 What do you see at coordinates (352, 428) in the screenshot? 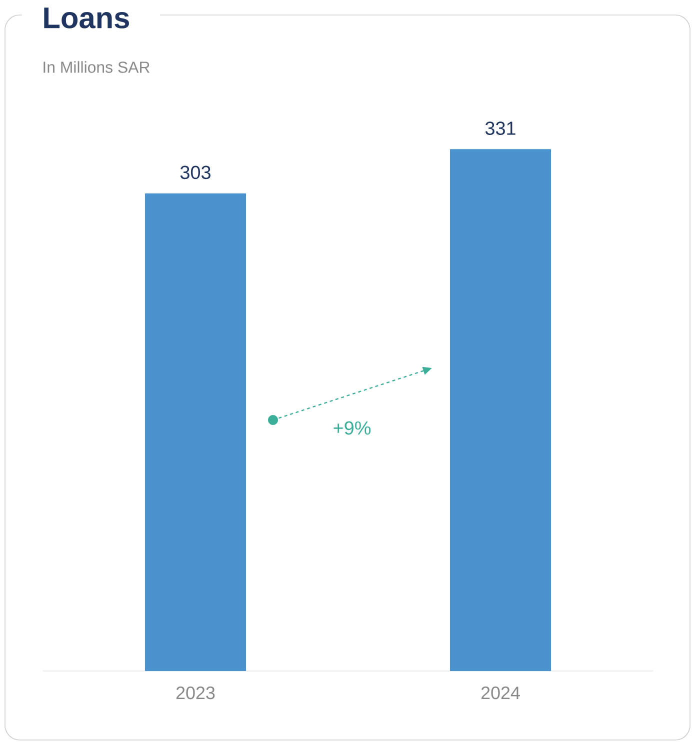
I see `annotation: +9%` at bounding box center [352, 428].